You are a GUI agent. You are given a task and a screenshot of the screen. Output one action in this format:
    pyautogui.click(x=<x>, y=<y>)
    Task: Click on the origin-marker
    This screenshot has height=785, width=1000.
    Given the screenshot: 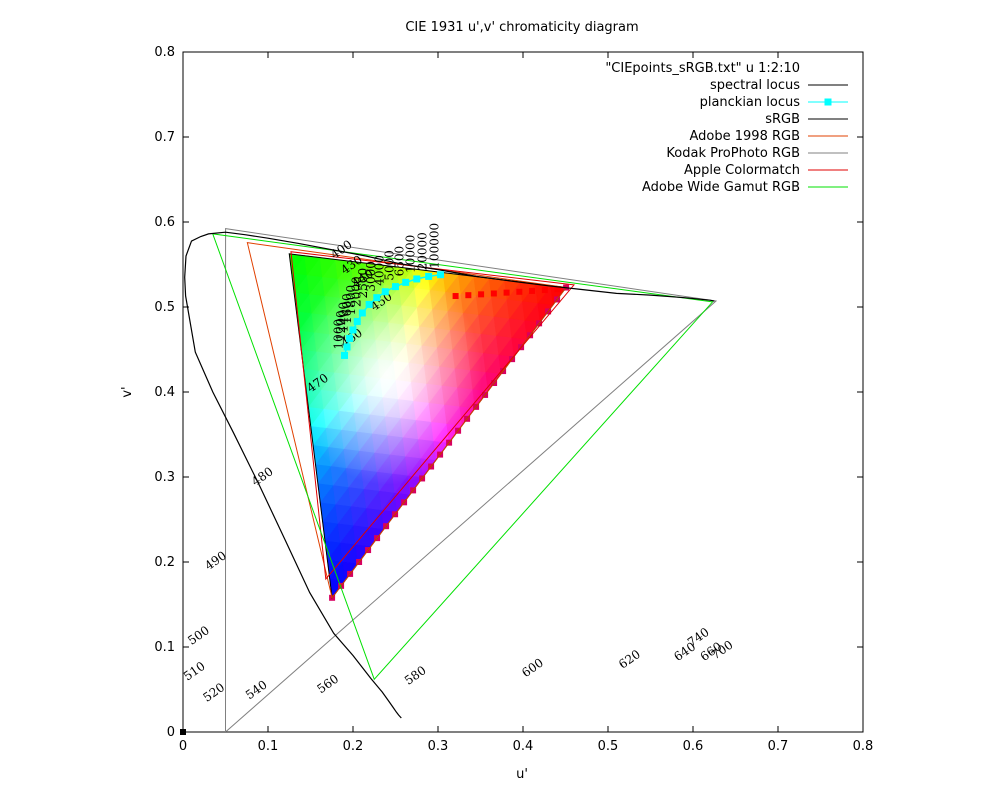 What is the action you would take?
    pyautogui.click(x=183, y=732)
    